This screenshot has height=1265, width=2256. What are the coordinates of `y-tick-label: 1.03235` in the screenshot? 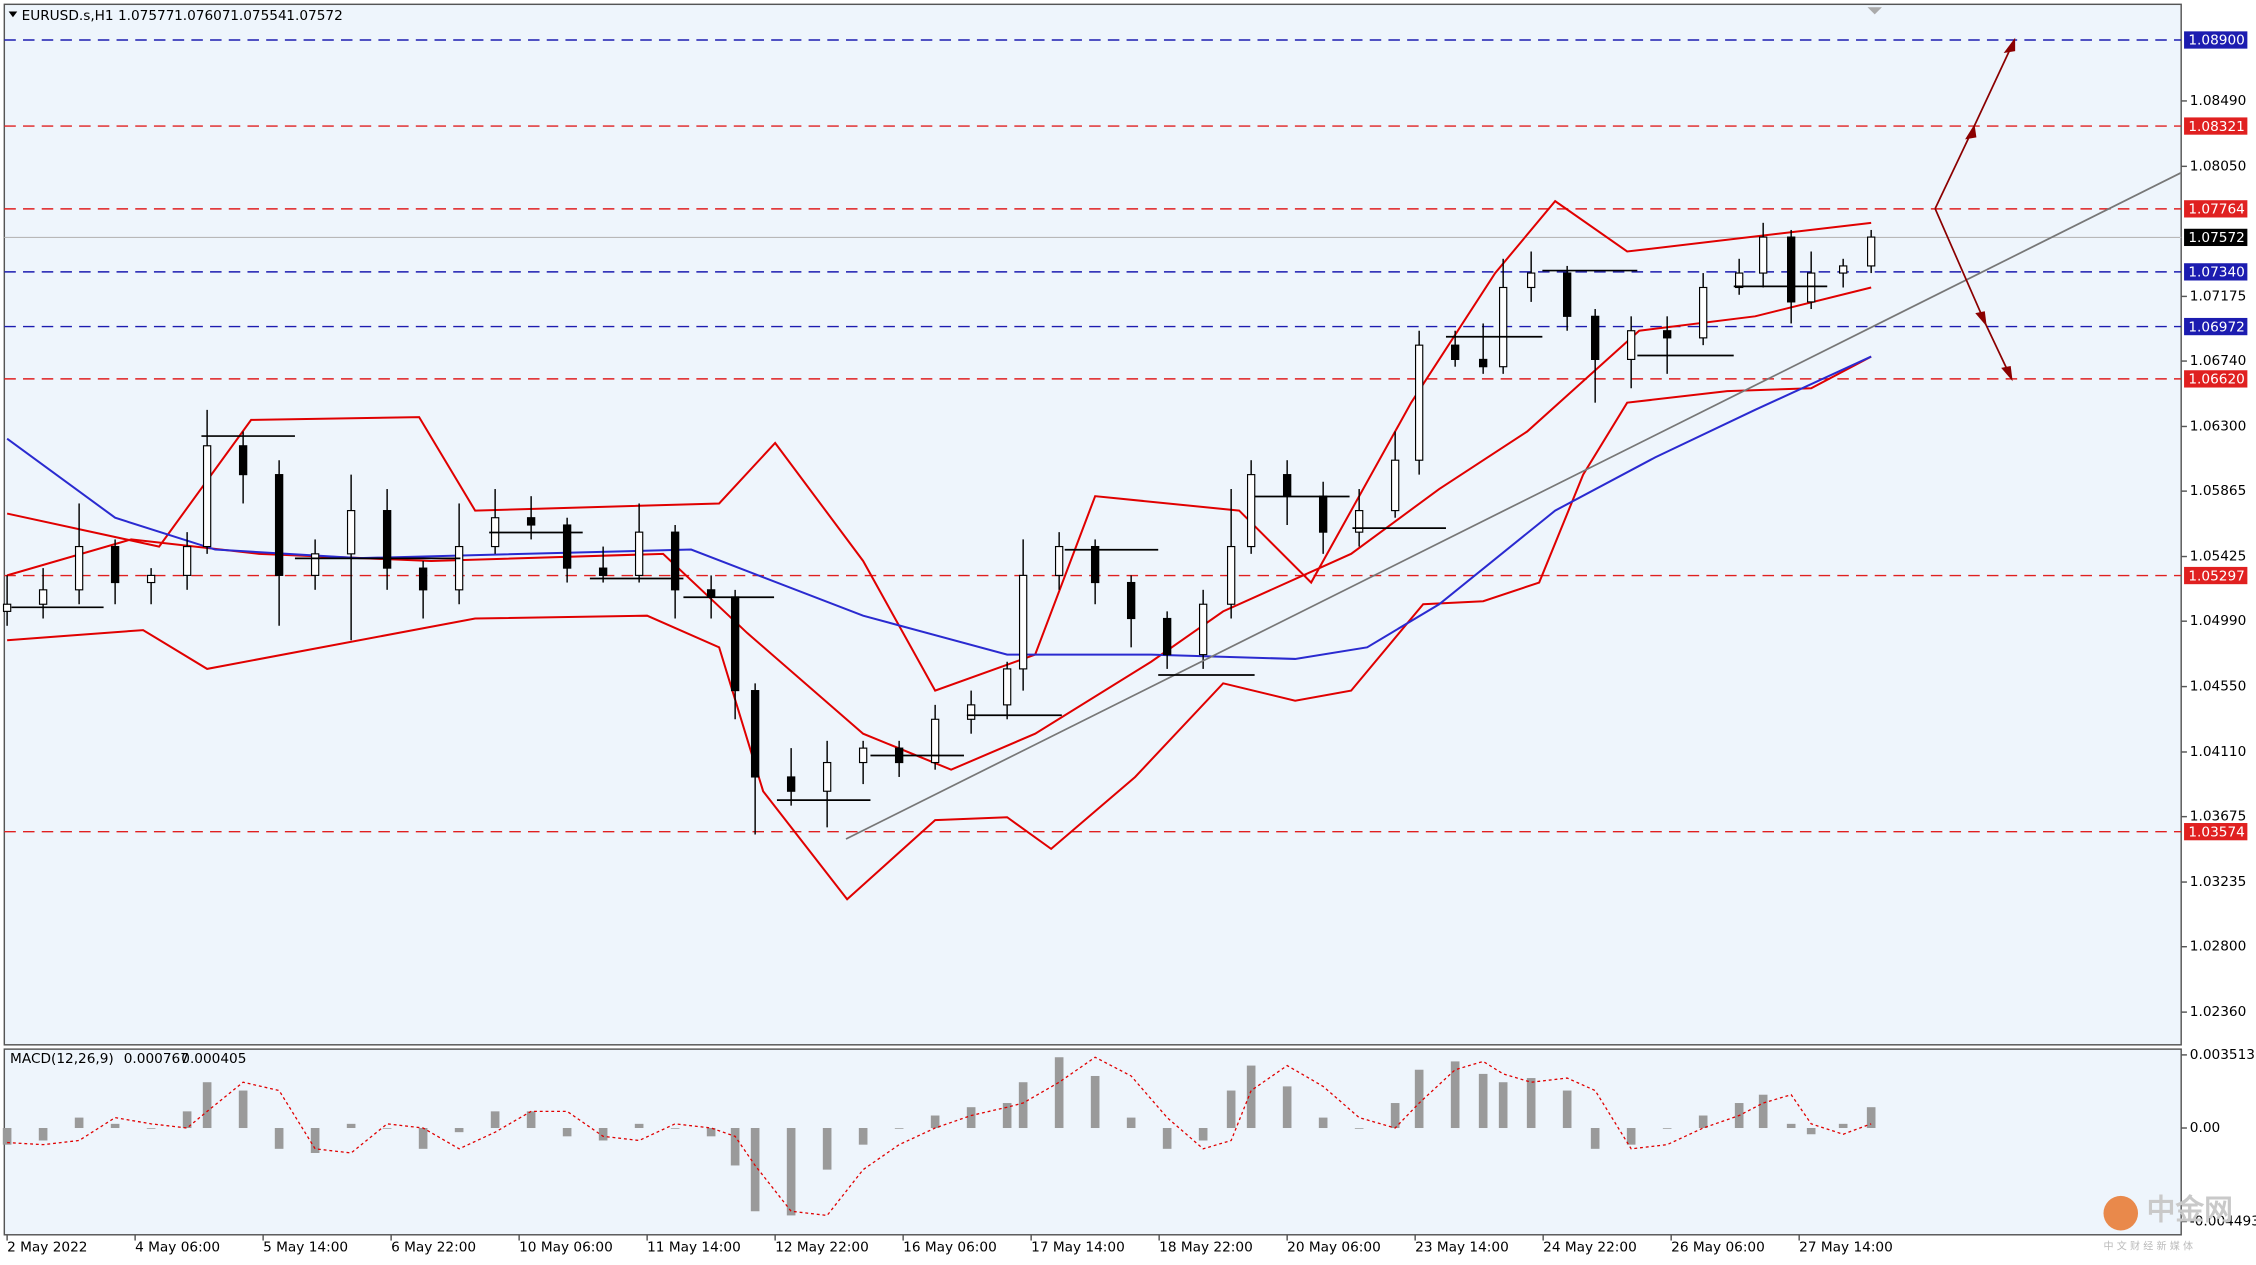 It's located at (2218, 882).